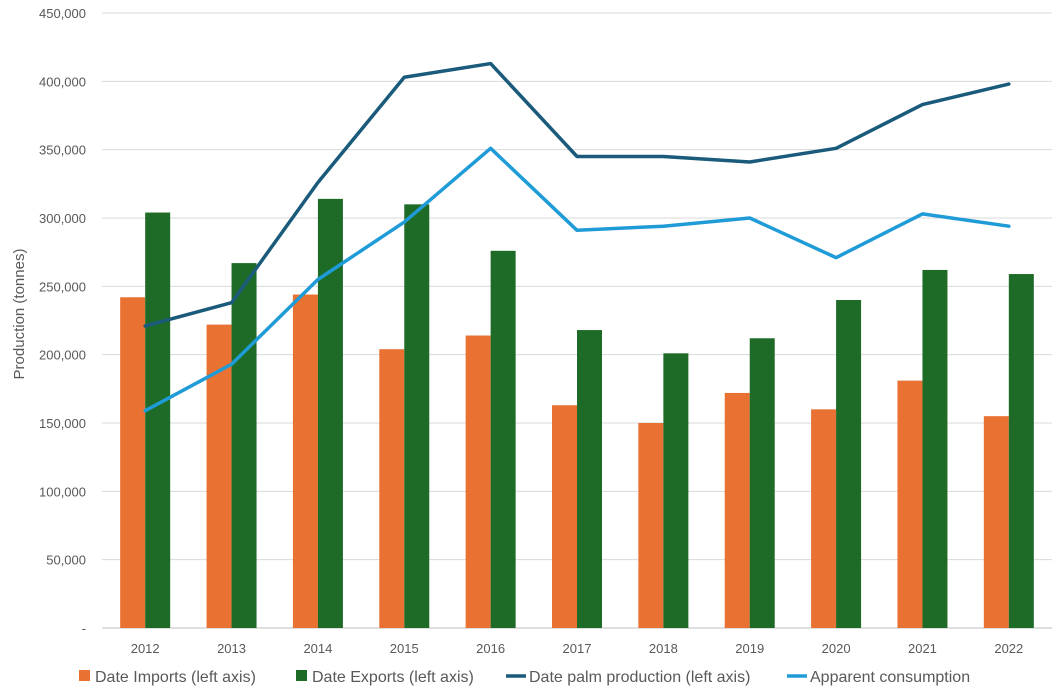 This screenshot has height=691, width=1060. I want to click on y-tick-label: 400,000, so click(62, 81).